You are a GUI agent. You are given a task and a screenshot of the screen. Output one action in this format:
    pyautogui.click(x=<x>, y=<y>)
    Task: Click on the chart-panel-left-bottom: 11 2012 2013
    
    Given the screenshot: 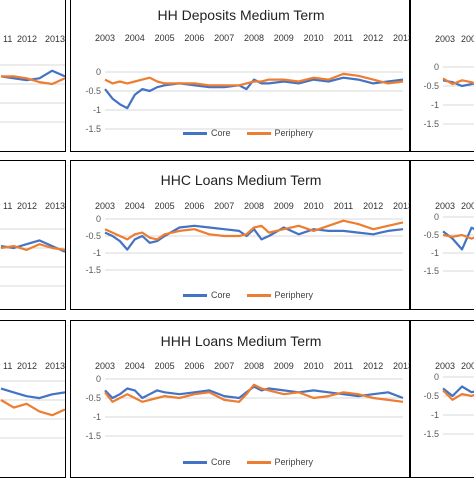 What is the action you would take?
    pyautogui.click(x=33, y=399)
    